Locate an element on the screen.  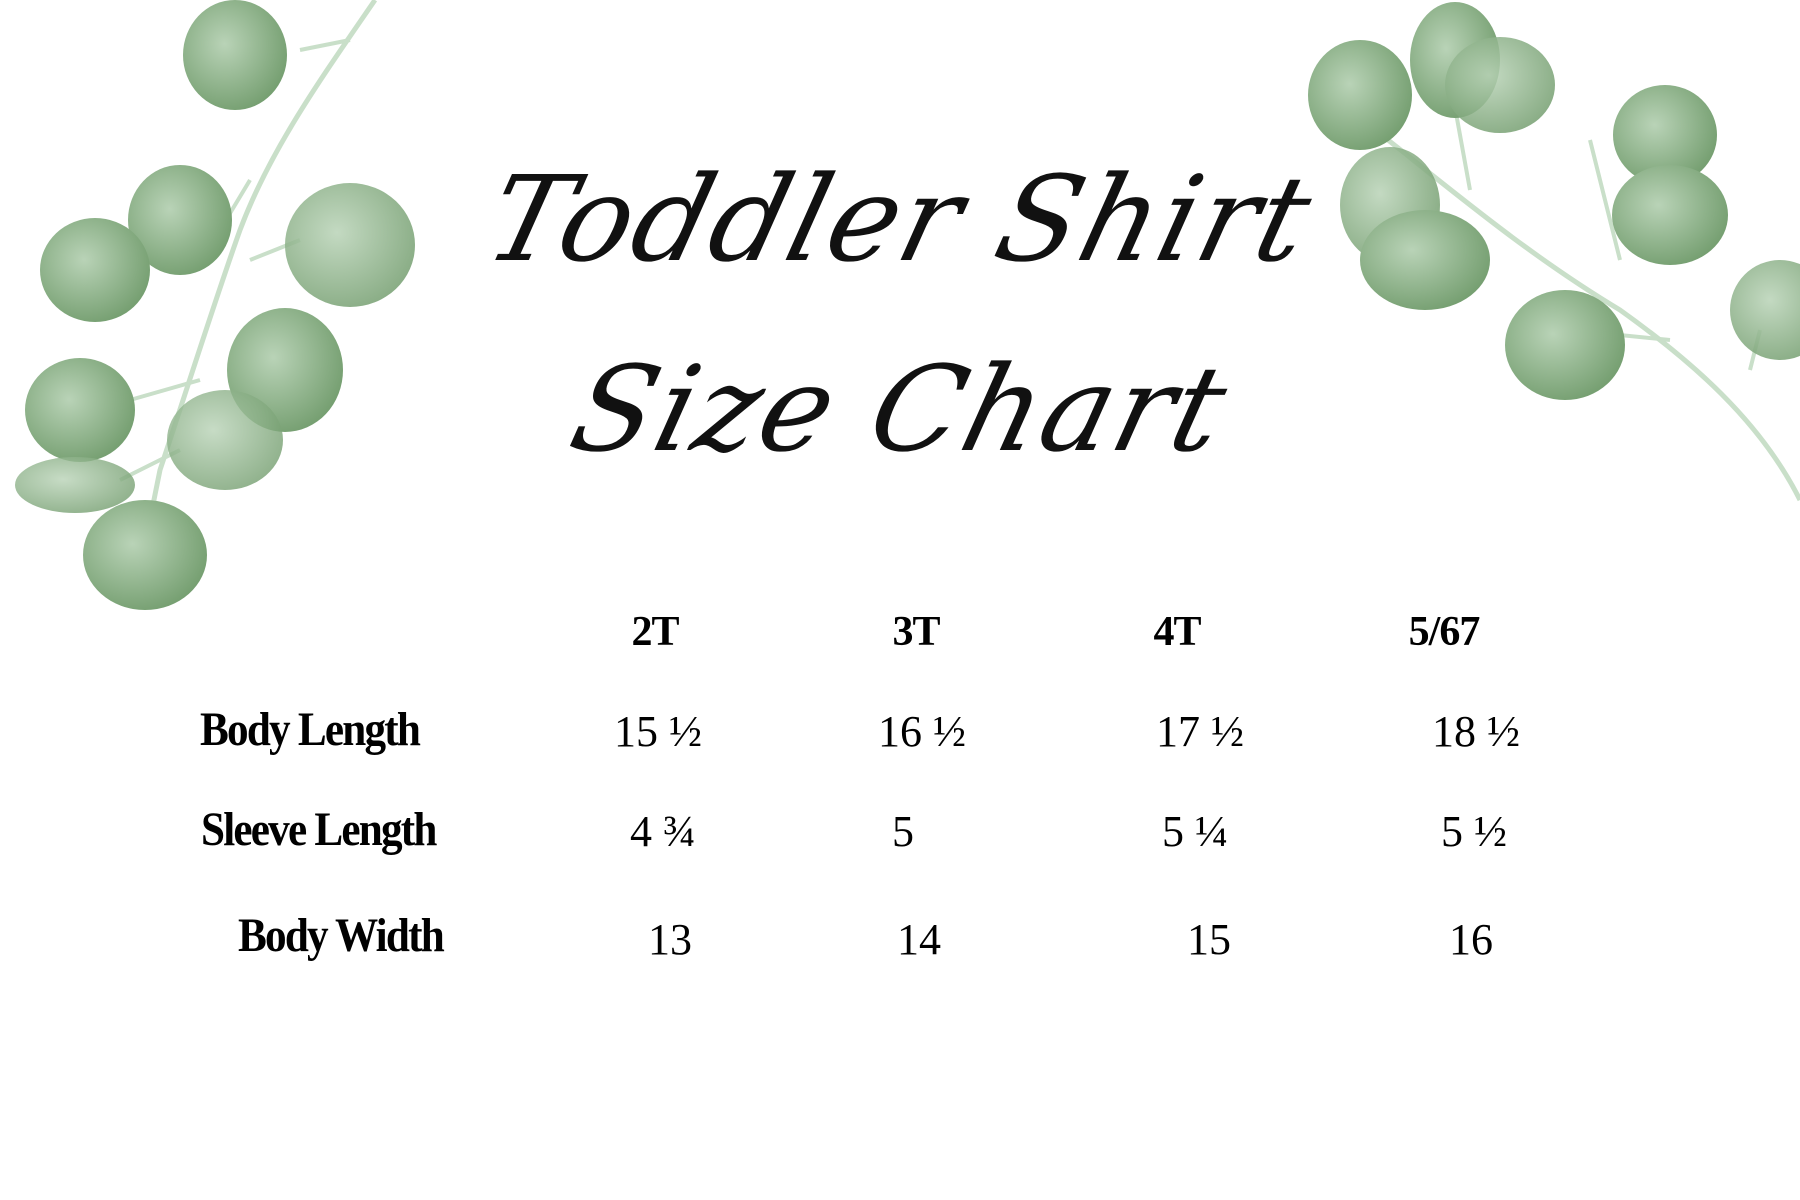
eucalyptus-left-decoration is located at coordinates (215, 305).